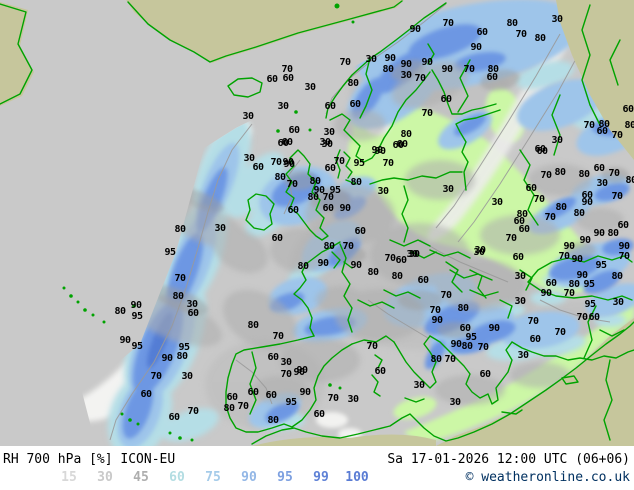 The image size is (634, 490). I want to click on norway-coast, so click(386, 60).